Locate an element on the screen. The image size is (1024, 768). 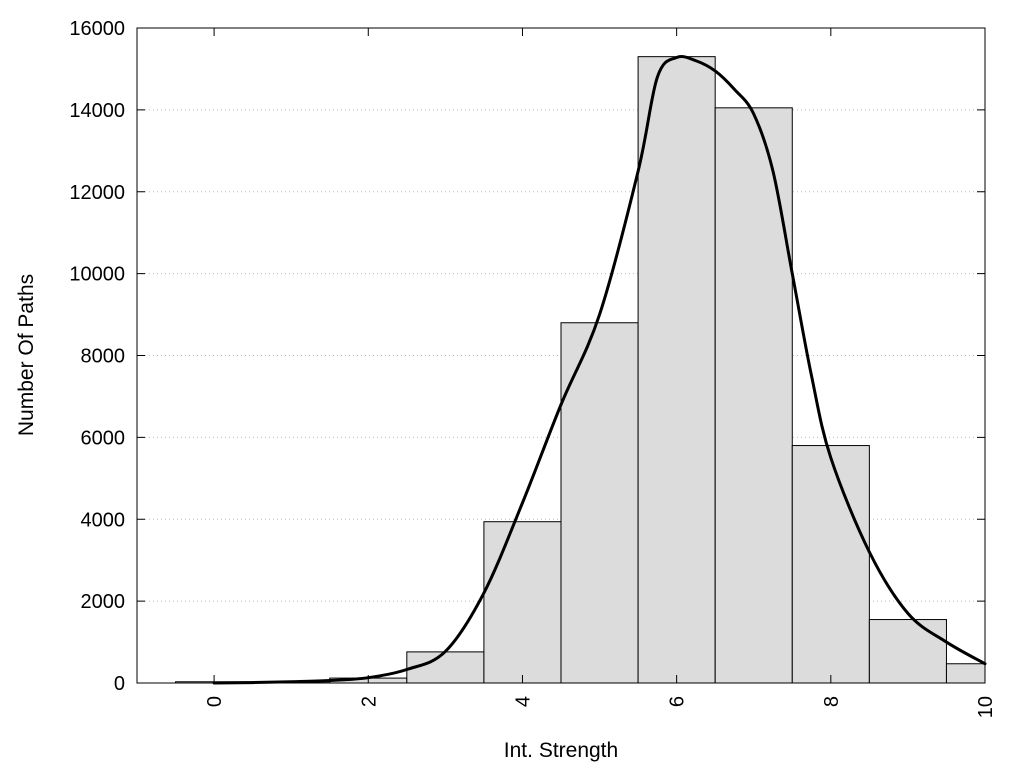
x-tick-label-6: 6 is located at coordinates (678, 701).